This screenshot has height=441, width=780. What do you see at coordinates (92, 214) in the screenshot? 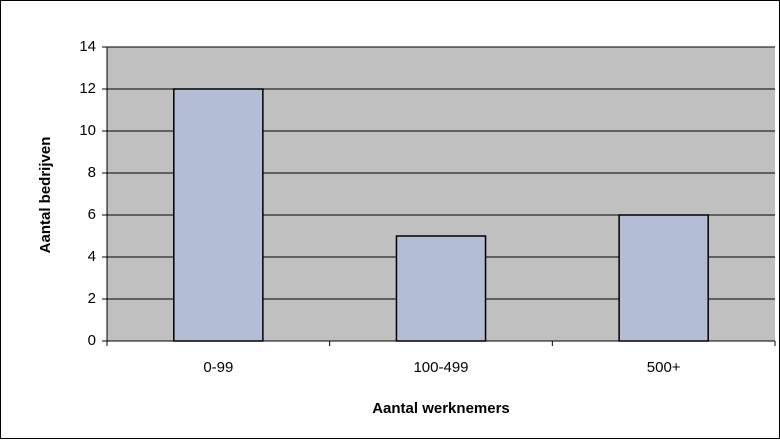
I see `y-tick-label: 6` at bounding box center [92, 214].